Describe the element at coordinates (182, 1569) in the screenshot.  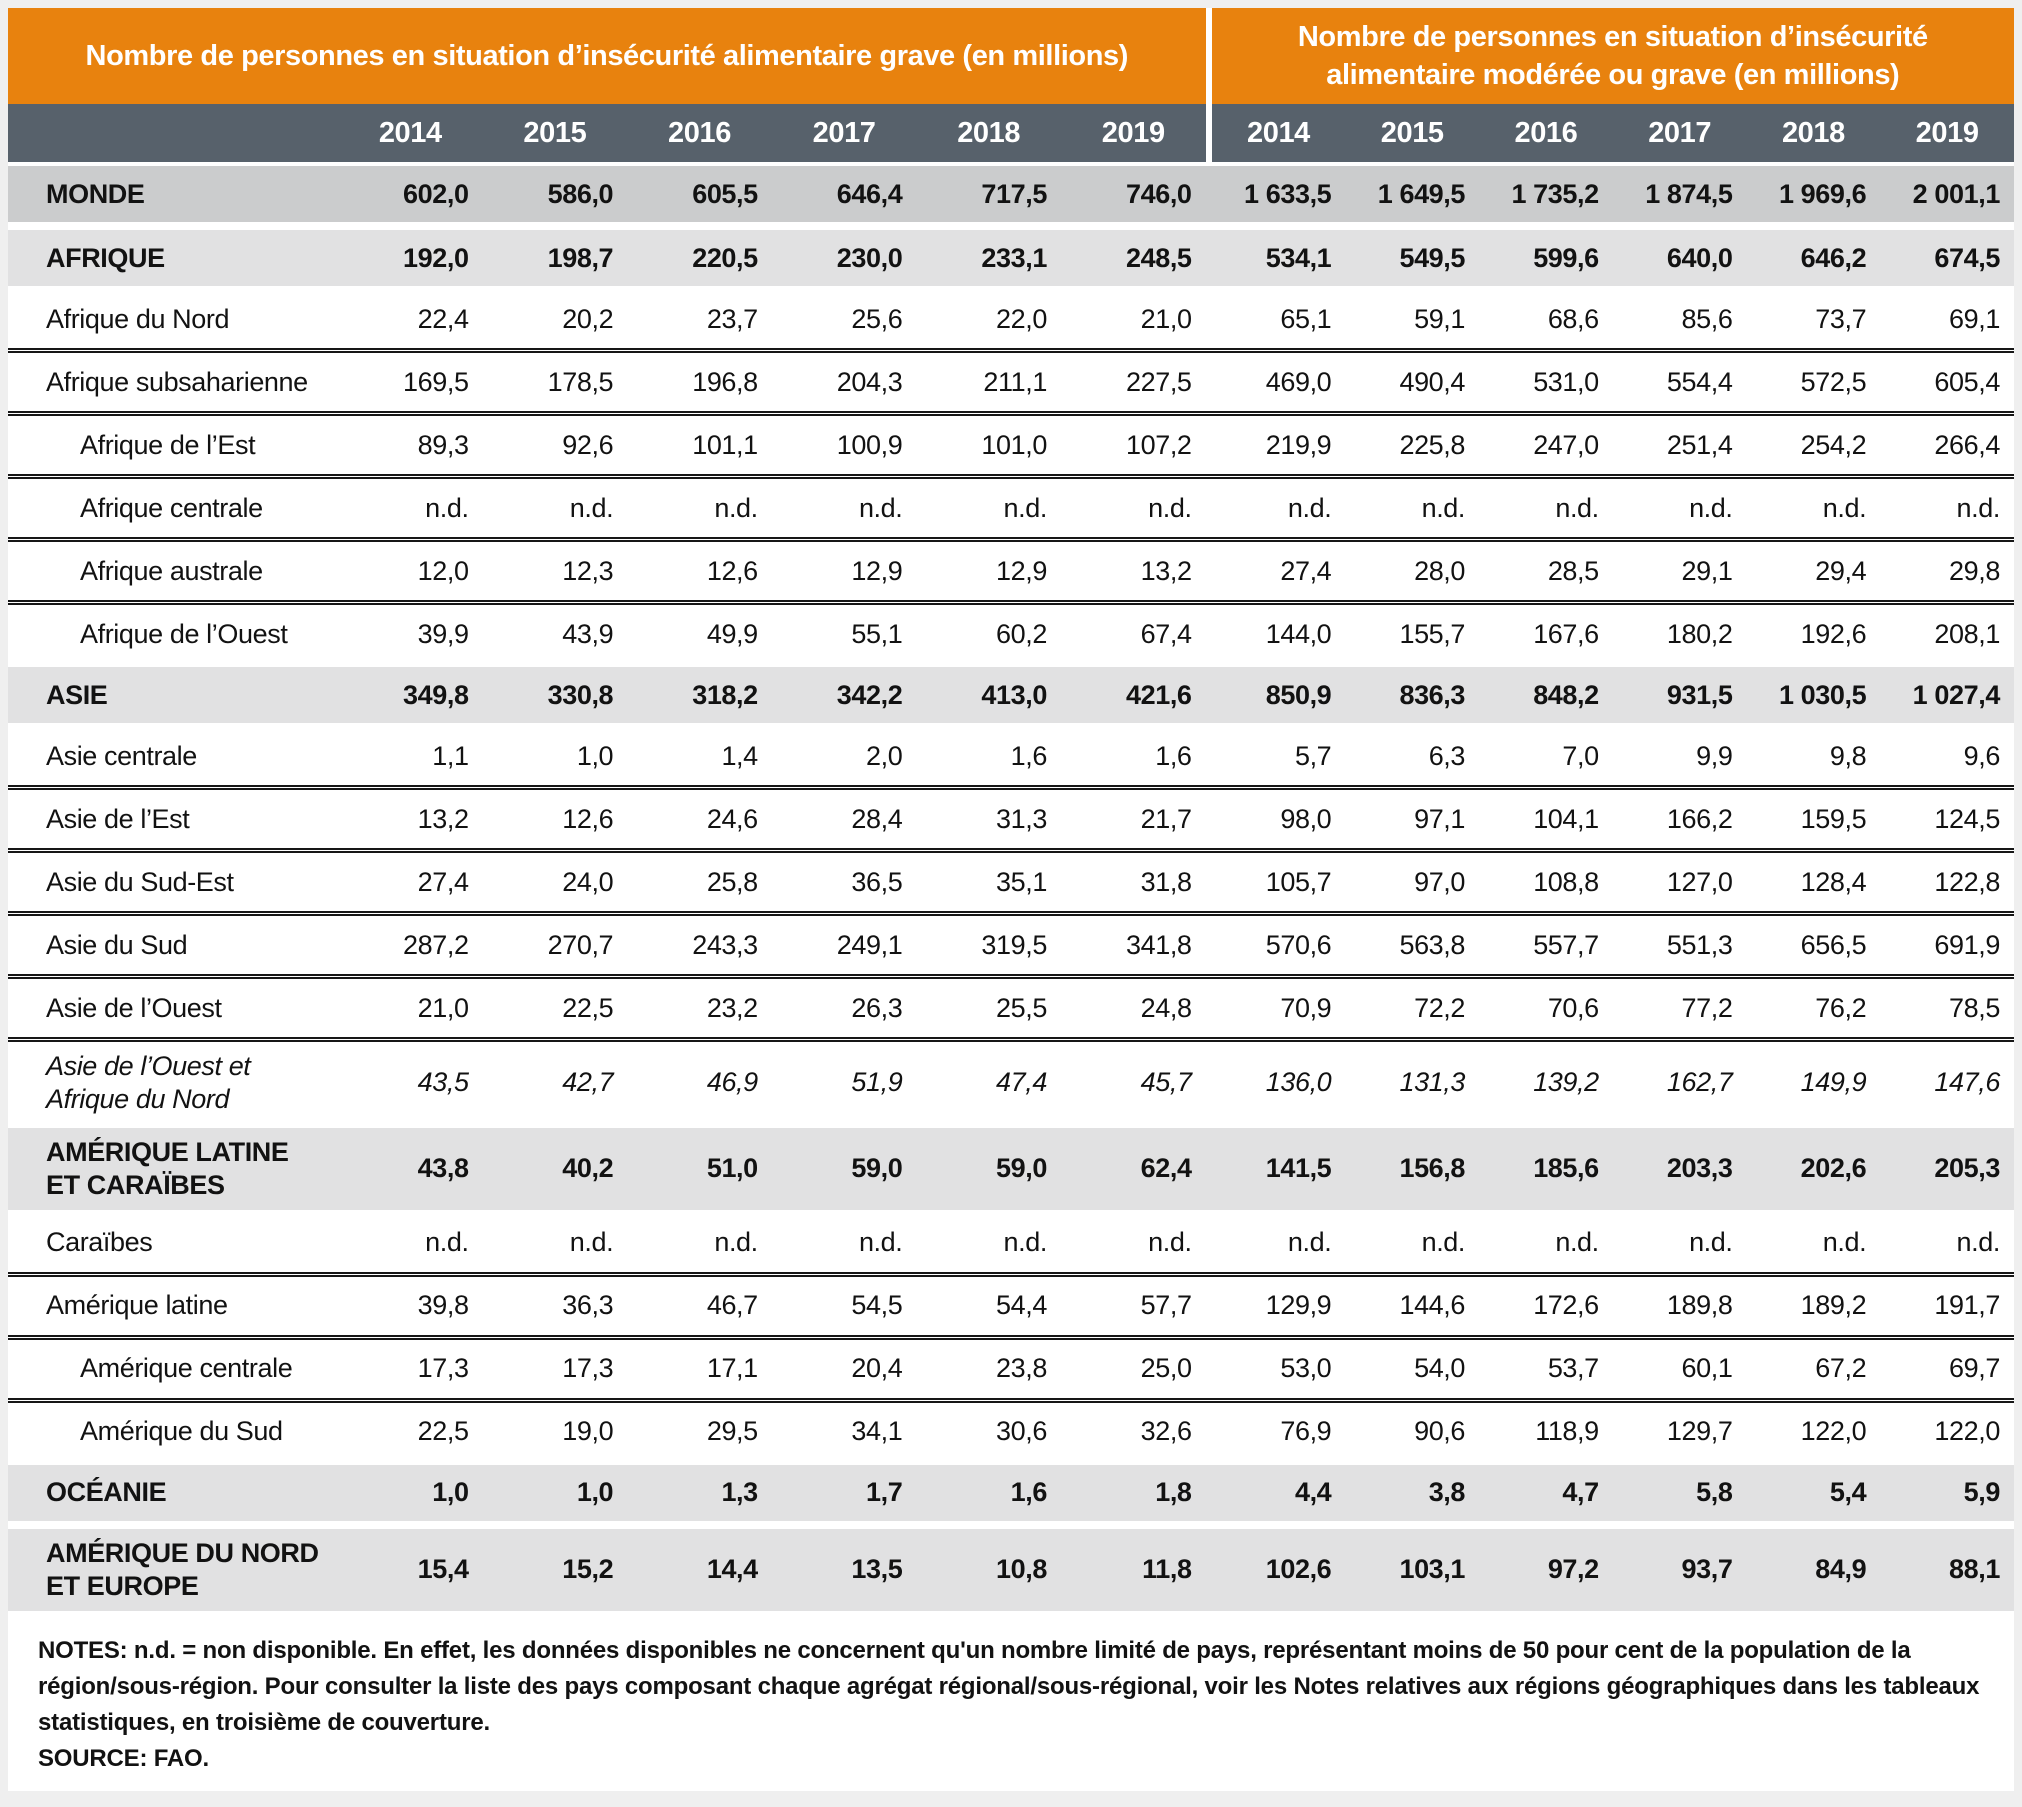
I see `row-label: AMÉRIQUE DU NORD ET EUROPE` at that location.